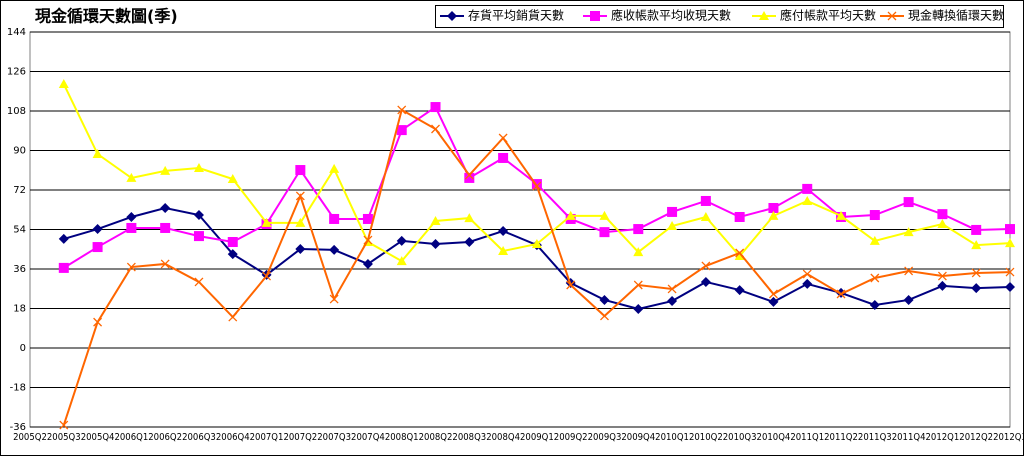 This screenshot has height=456, width=1024. Describe the element at coordinates (19, 230) in the screenshot. I see `y-tick-label: 54` at that location.